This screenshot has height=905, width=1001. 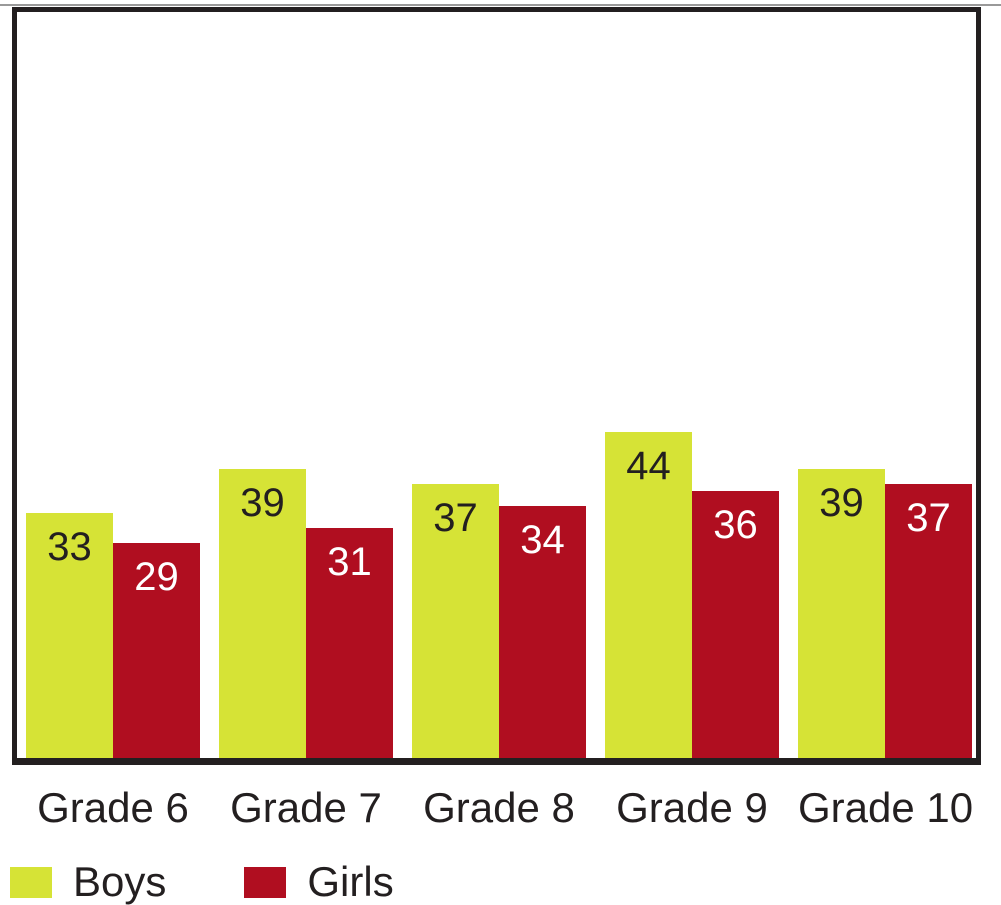 What do you see at coordinates (542, 540) in the screenshot?
I see `bar-value-label: 34` at bounding box center [542, 540].